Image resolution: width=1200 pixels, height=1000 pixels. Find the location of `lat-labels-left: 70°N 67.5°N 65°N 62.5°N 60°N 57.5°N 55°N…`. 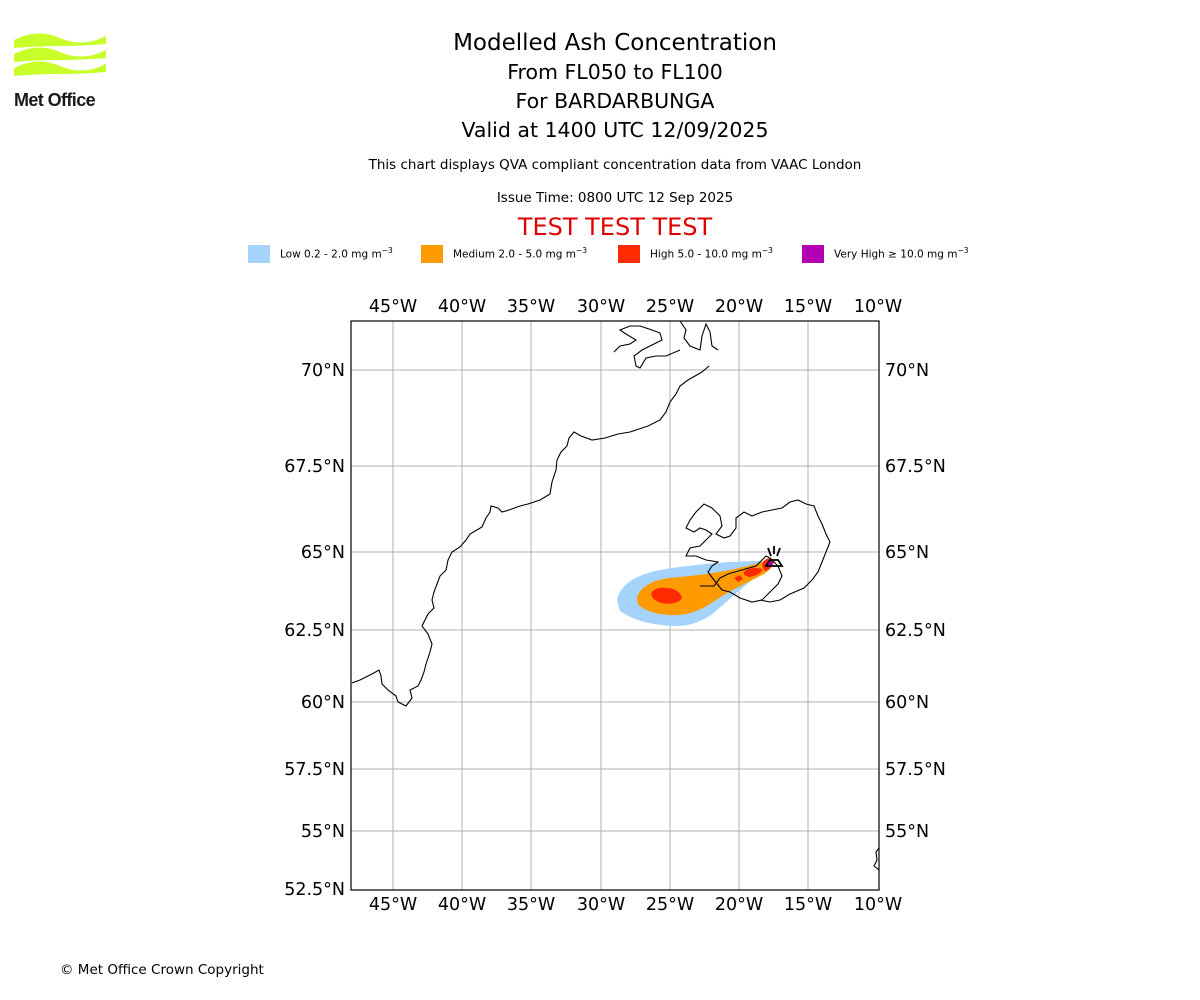

lat-labels-left: 70°N 67.5°N 65°N 62.5°N 60°N 57.5°N 55°N… is located at coordinates (314, 630).